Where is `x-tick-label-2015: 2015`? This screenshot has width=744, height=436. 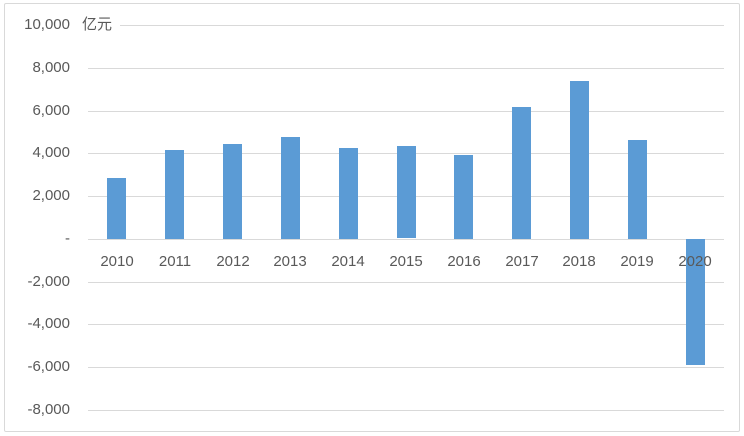 x-tick-label-2015: 2015 is located at coordinates (406, 261).